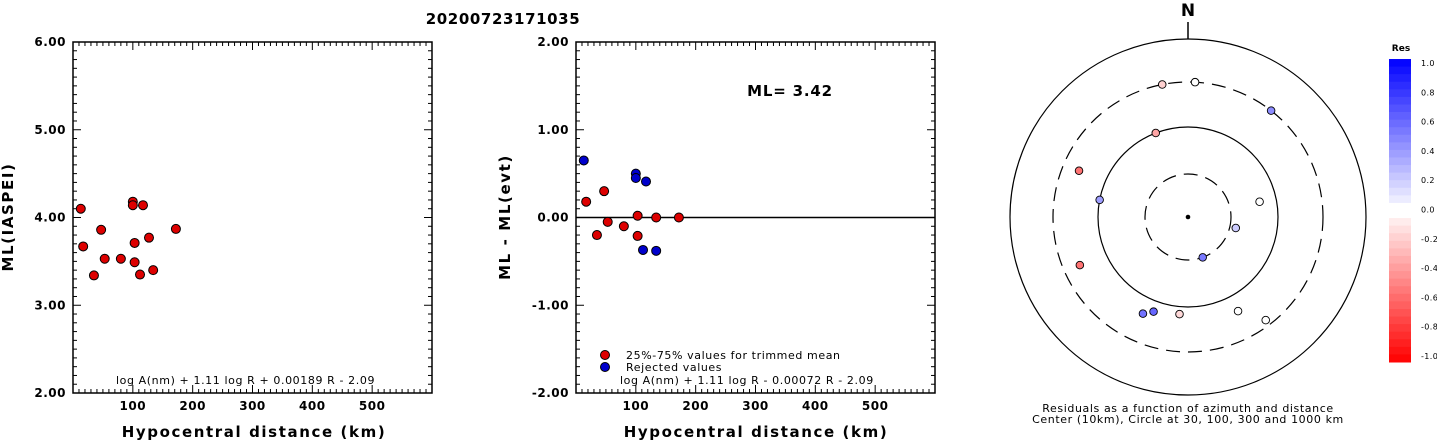 This screenshot has height=441, width=1437. I want to click on legend-marker-rejected, so click(605, 367).